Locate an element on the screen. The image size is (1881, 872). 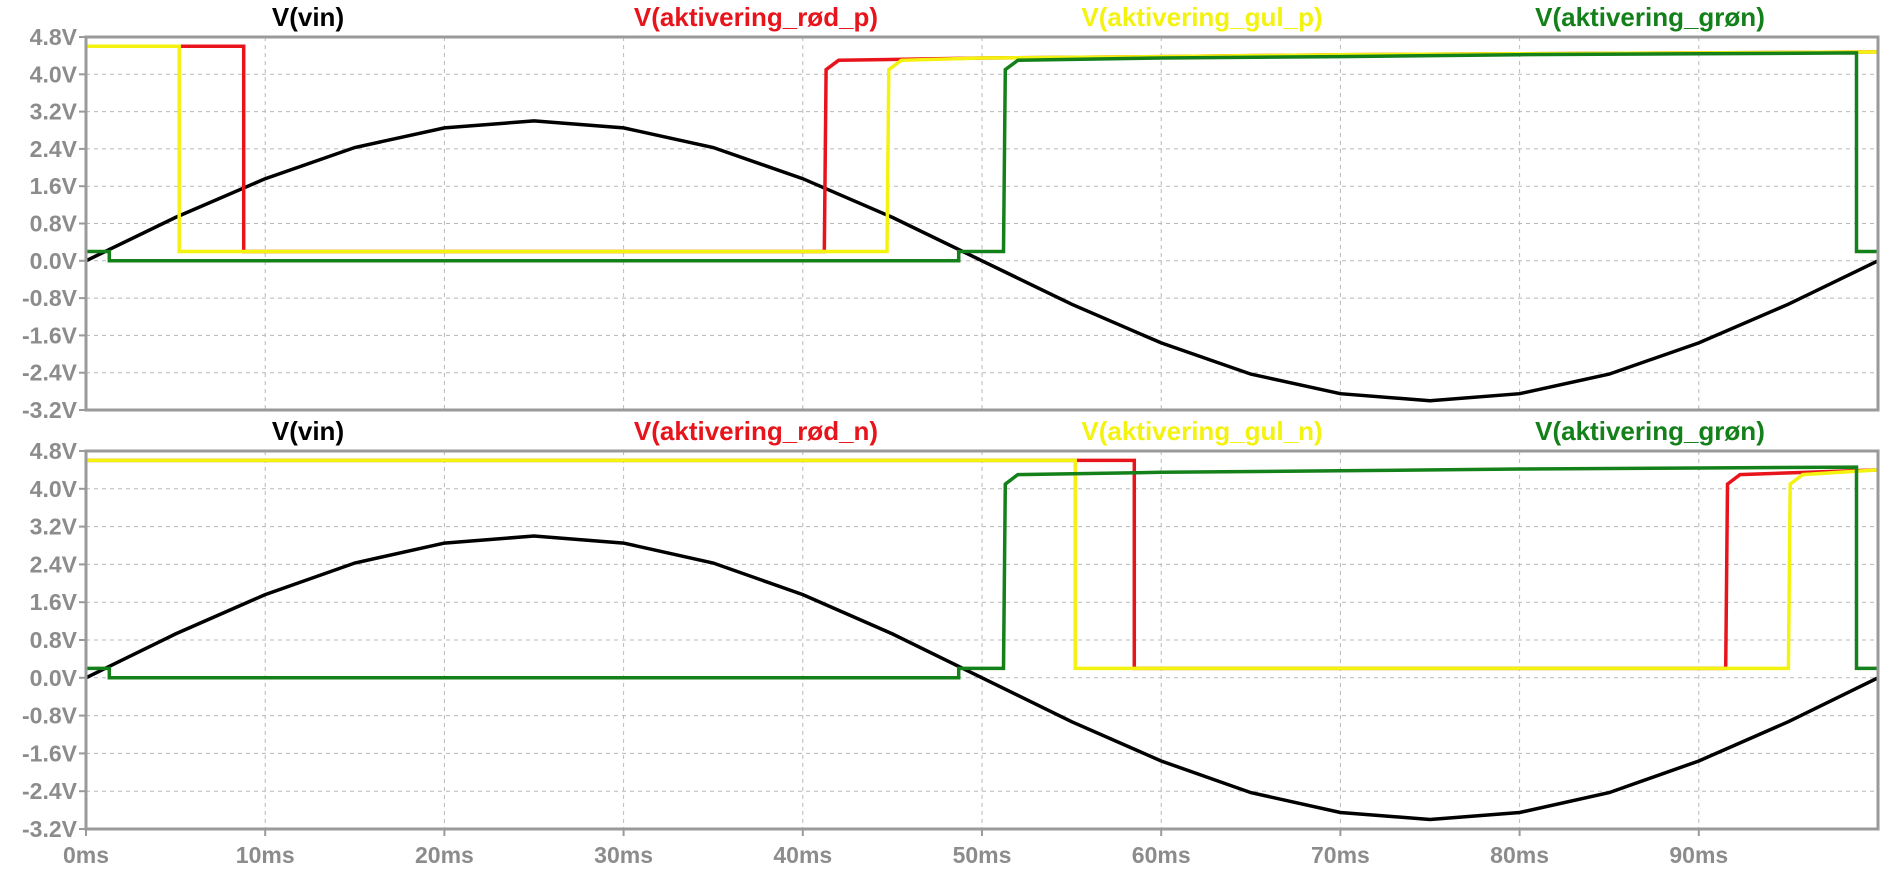
x-tick-label: 0ms is located at coordinates (86, 855).